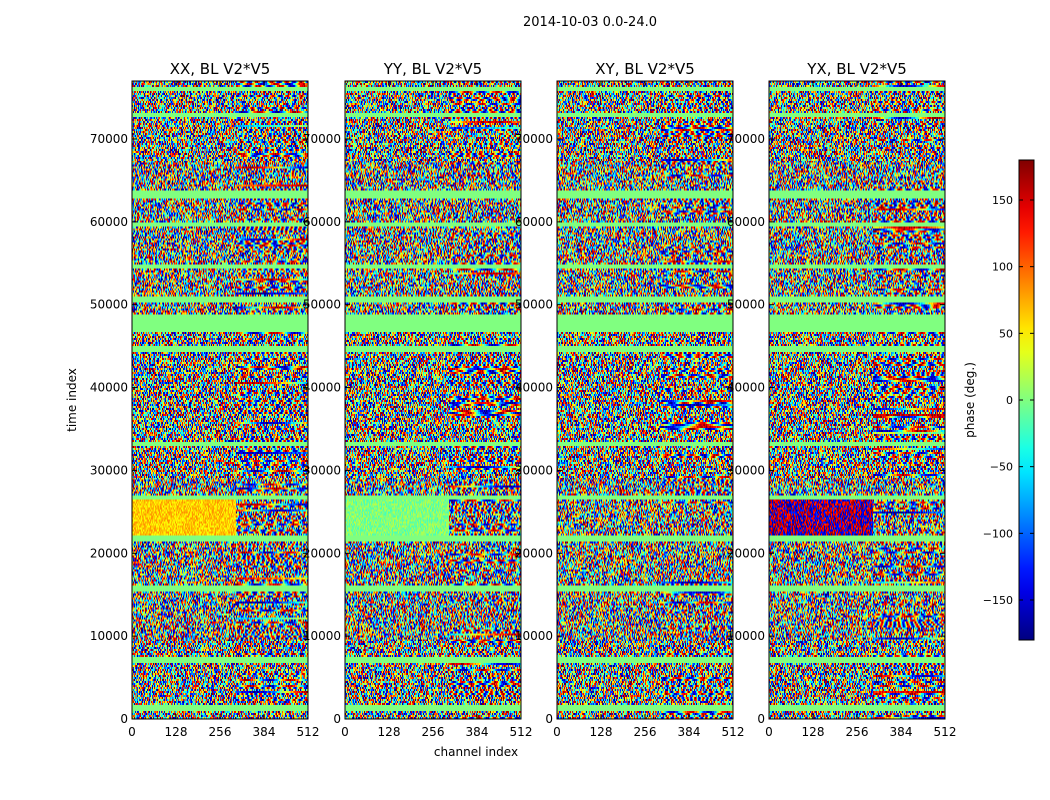 The width and height of the screenshot is (1050, 800). Describe the element at coordinates (590, 22) in the screenshot. I see `figure-suptitle: 2014-10-03 0.0-24.0` at that location.